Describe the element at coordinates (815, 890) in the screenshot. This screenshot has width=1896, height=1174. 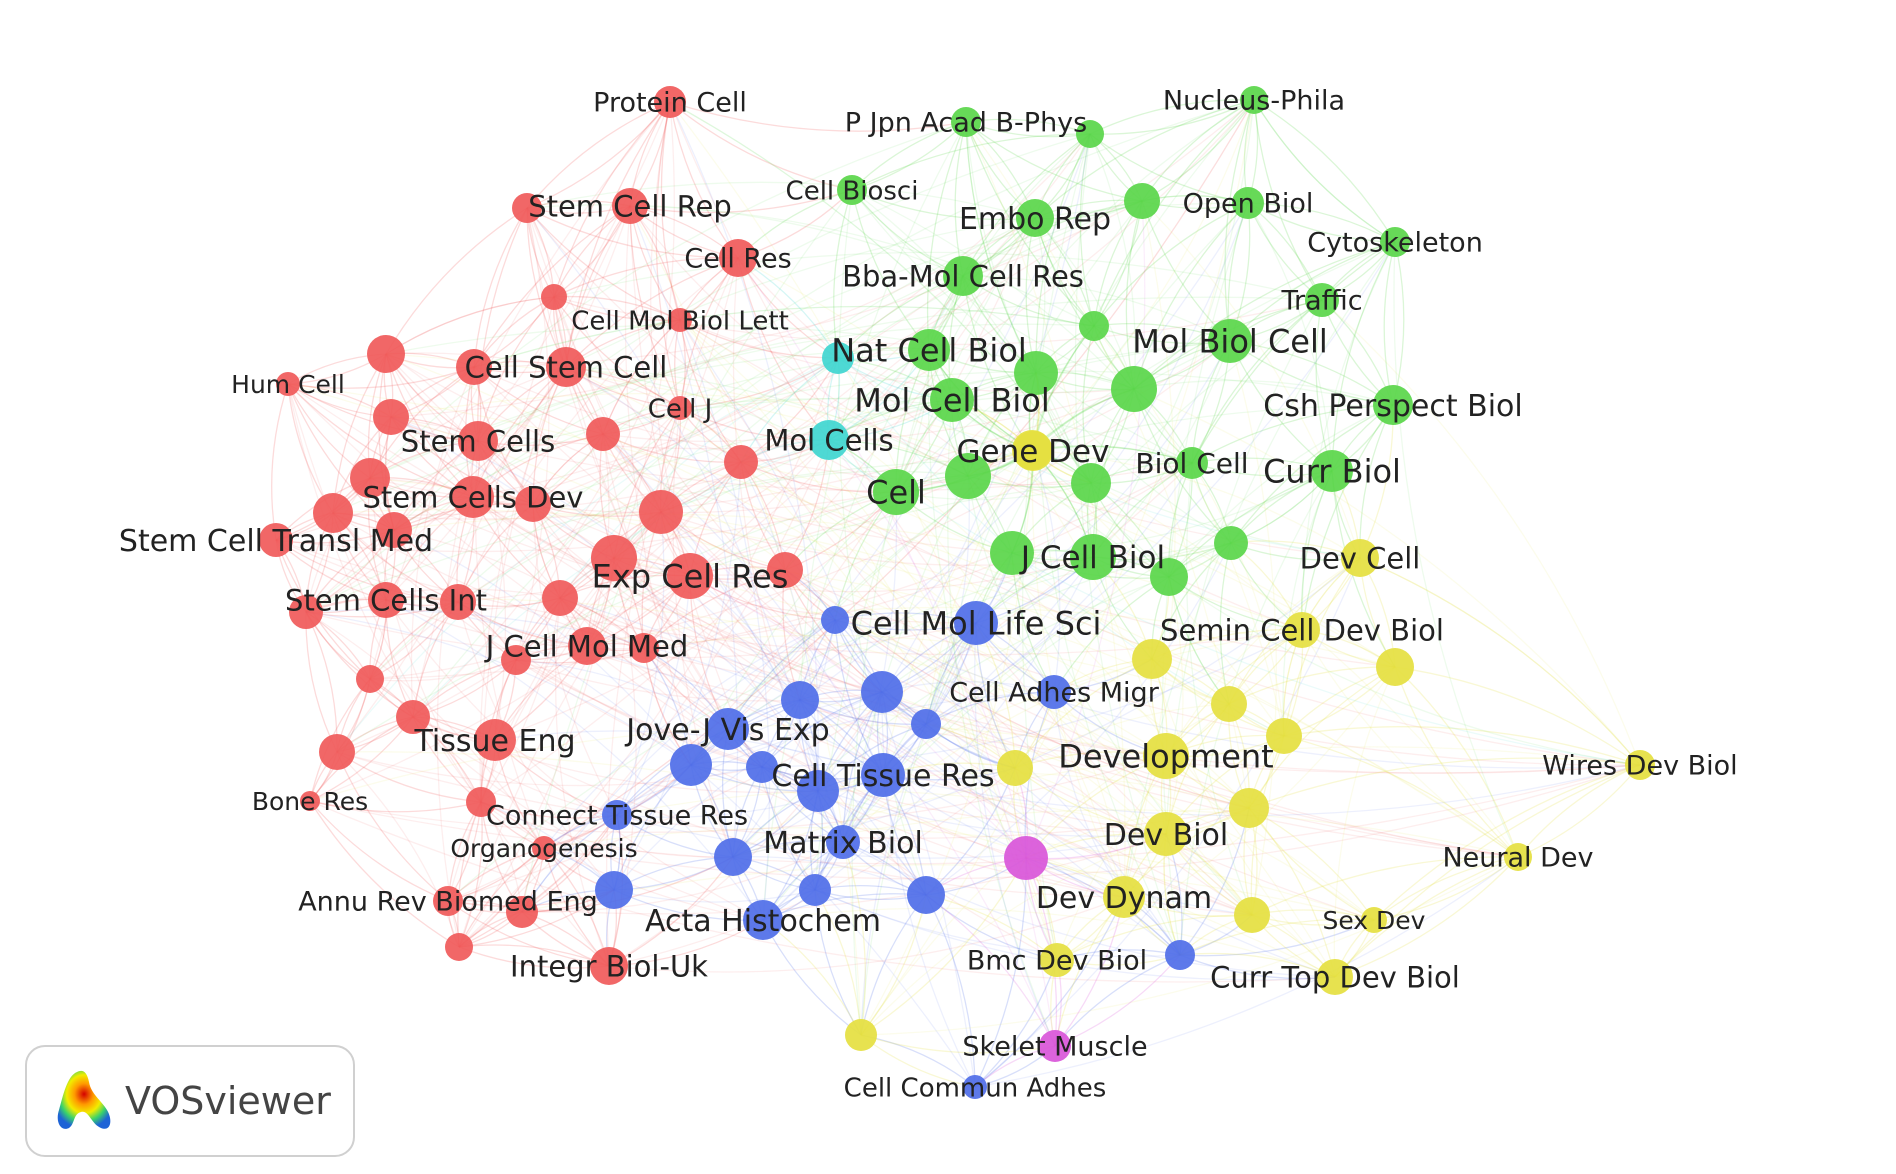
I see `node-n-b10` at that location.